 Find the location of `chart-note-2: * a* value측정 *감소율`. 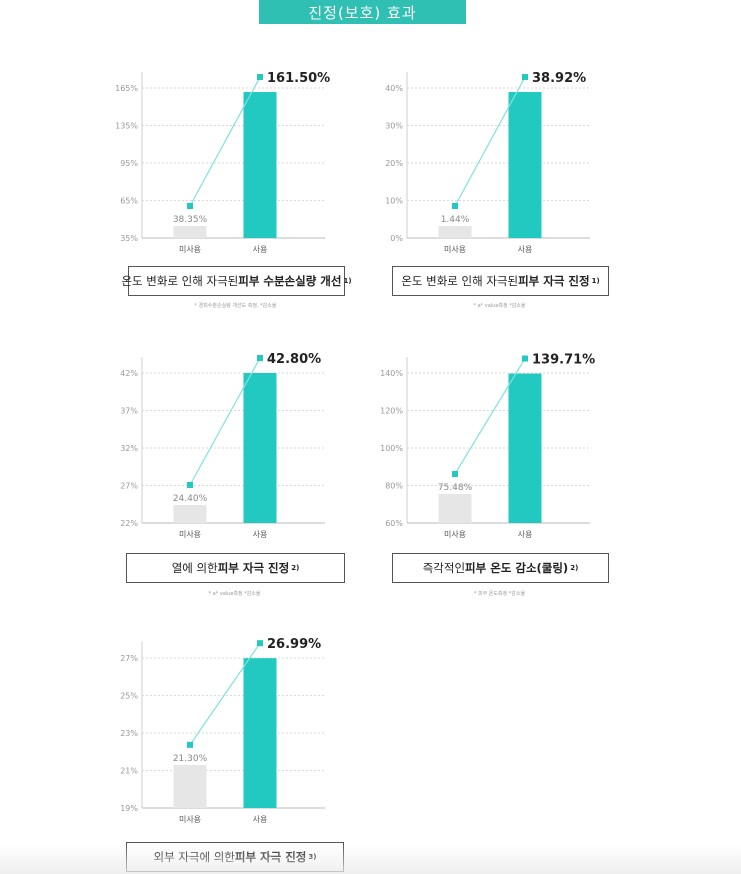

chart-note-2: * a* value측정 *감소율 is located at coordinates (499, 306).